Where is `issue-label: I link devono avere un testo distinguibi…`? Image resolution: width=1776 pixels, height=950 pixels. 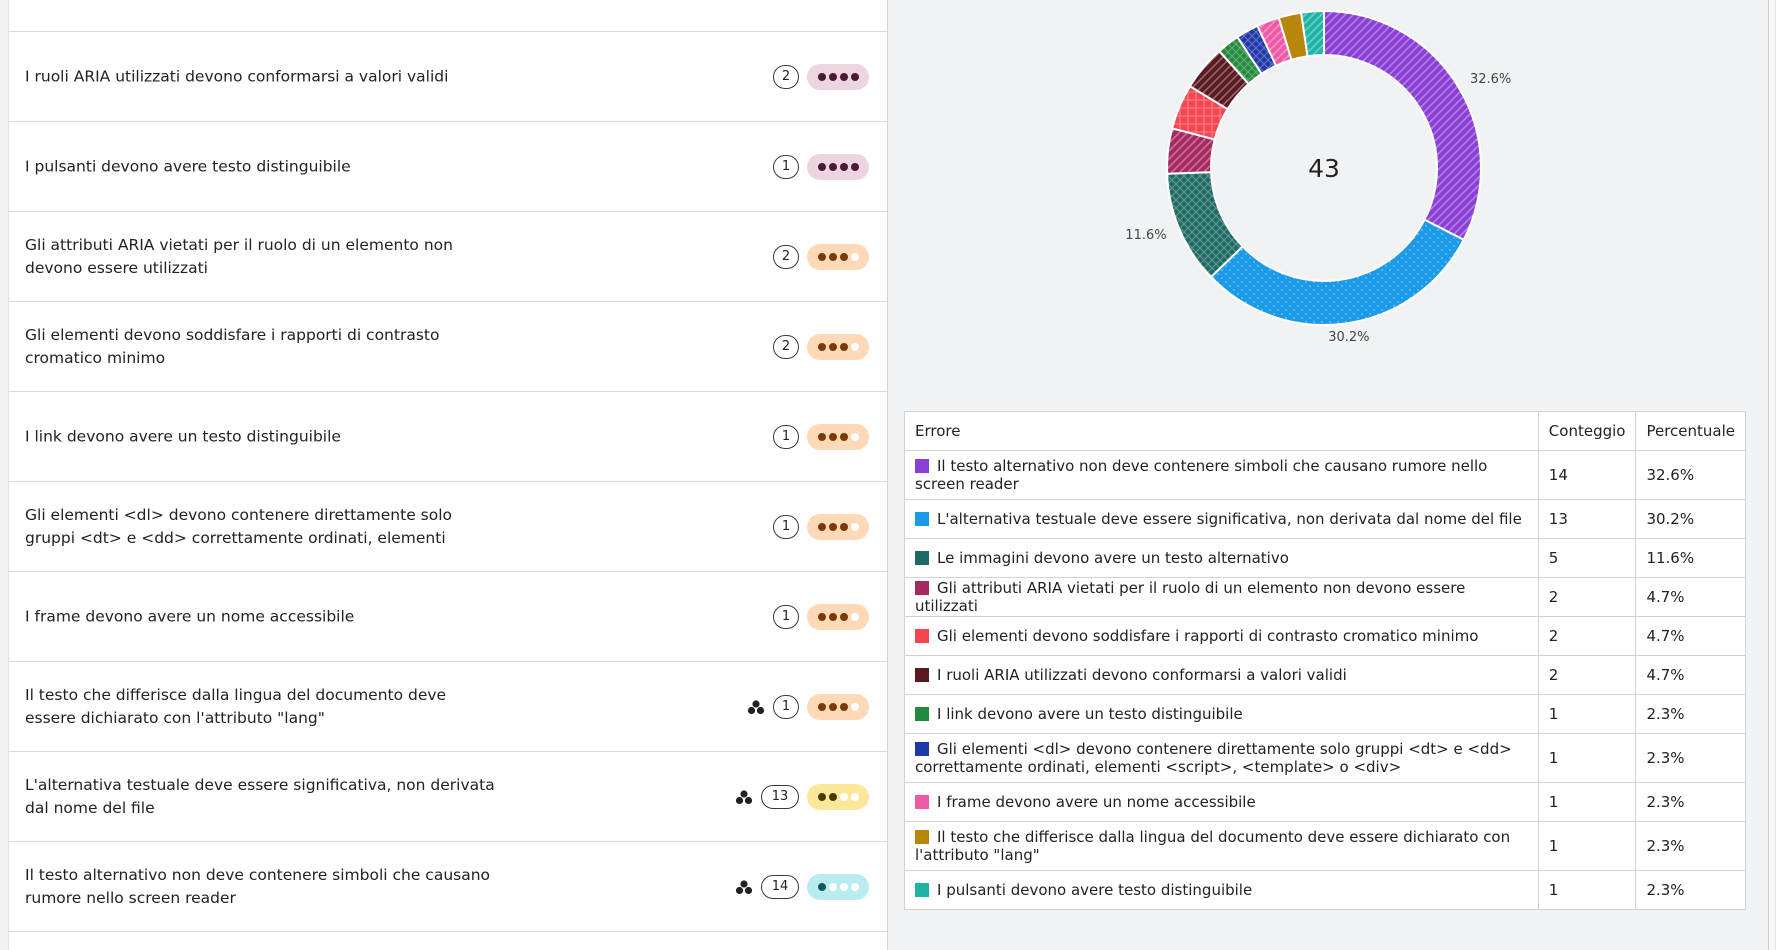 issue-label: I link devono avere un testo distinguibi… is located at coordinates (183, 436).